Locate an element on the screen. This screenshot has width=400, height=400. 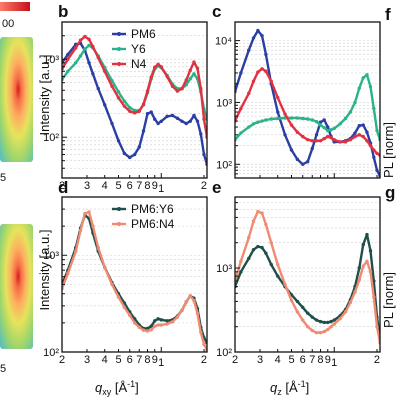
xlabel-qxy-sub: xy is located at coordinates (107, 392).